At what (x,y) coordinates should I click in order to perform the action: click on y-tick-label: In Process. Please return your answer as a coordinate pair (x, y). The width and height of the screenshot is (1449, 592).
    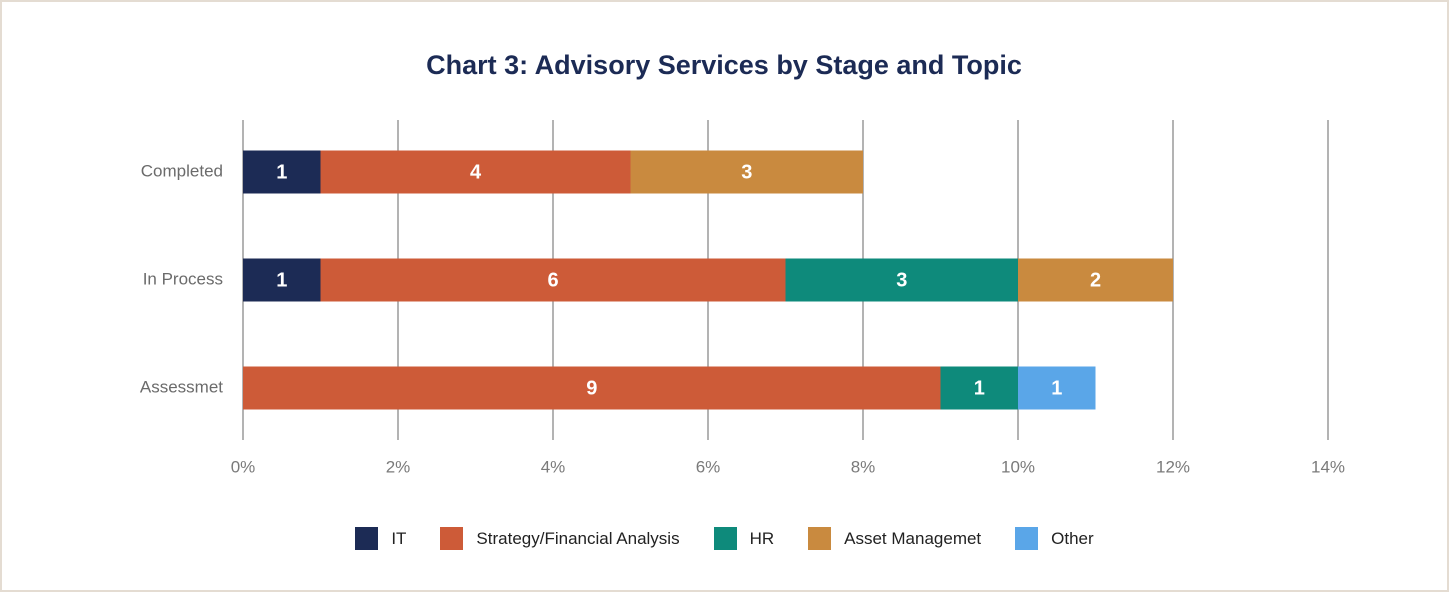
    Looking at the image, I should click on (183, 278).